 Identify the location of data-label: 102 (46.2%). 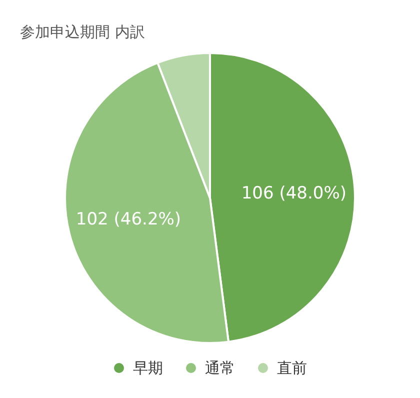
(129, 220).